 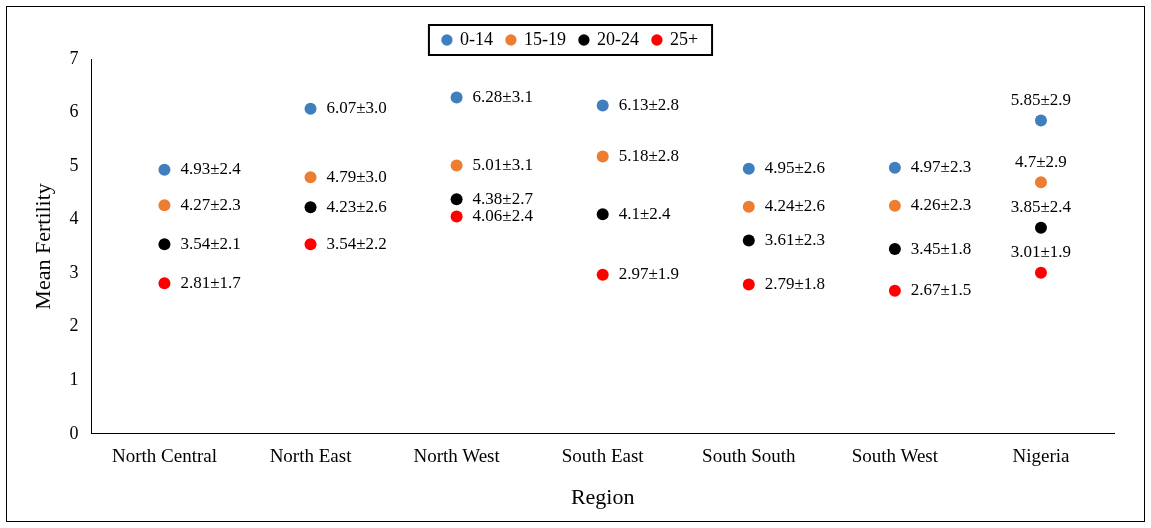 I want to click on y-tick-label: 0, so click(x=74, y=432).